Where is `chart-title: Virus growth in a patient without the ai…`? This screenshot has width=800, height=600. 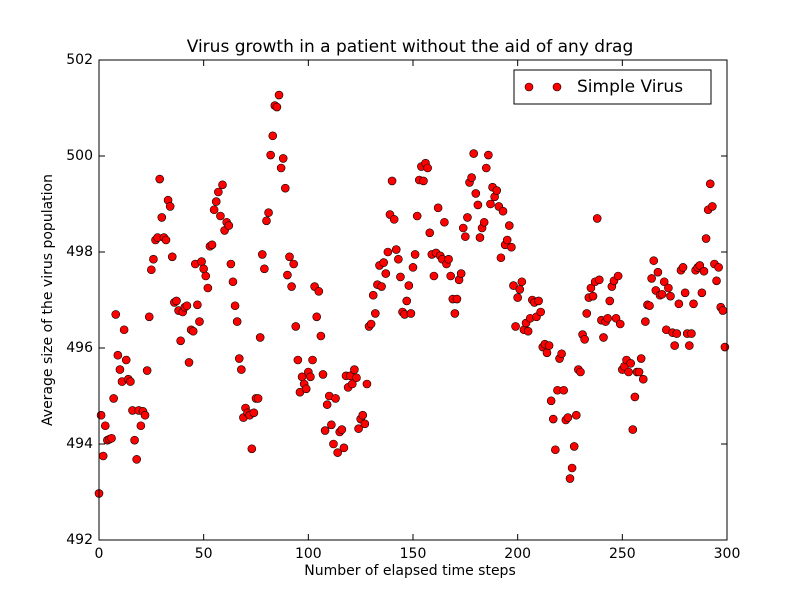
chart-title: Virus growth in a patient without the ai… is located at coordinates (410, 47).